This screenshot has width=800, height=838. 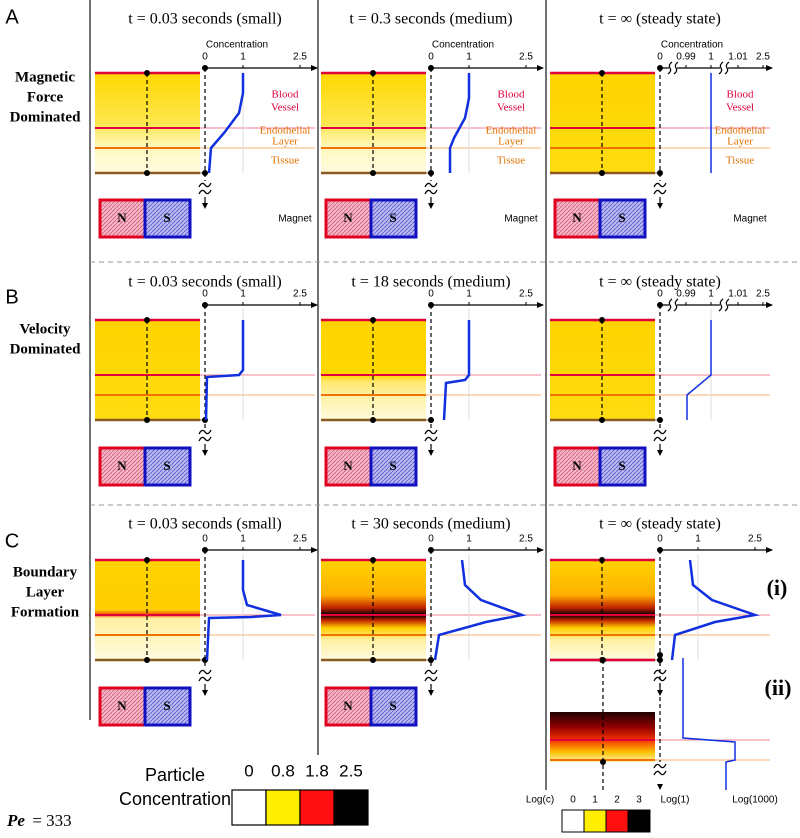 What do you see at coordinates (237, 45) in the screenshot?
I see `axis-title: Concentration` at bounding box center [237, 45].